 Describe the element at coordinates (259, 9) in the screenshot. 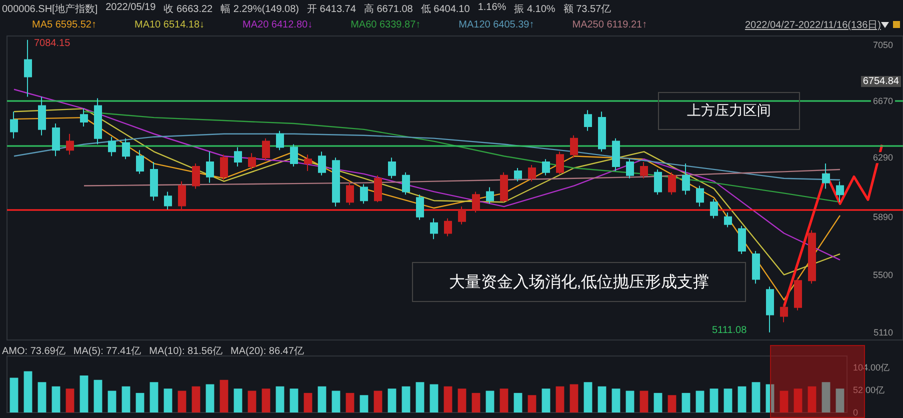

I see `text: 幅 2.29%(149.08)` at that location.